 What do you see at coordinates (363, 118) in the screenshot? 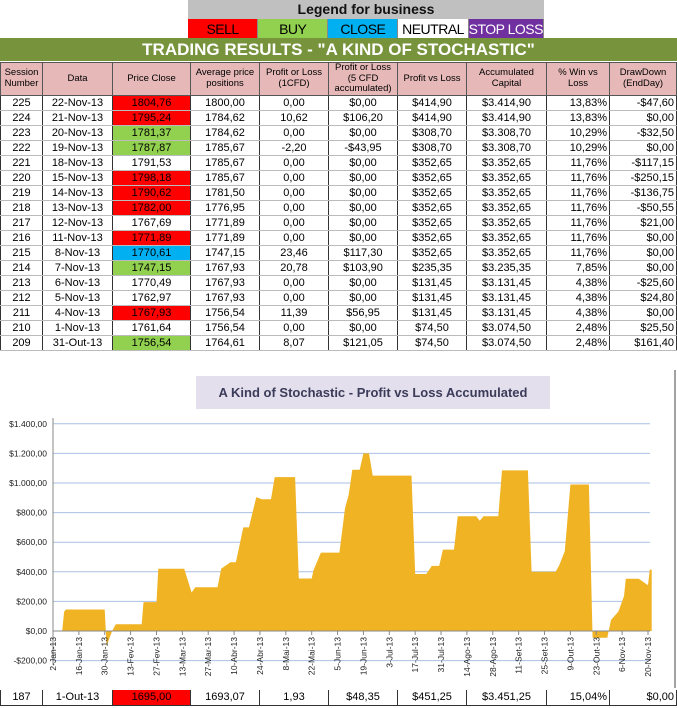
I see `profit-5cfd-cell: $106,20` at bounding box center [363, 118].